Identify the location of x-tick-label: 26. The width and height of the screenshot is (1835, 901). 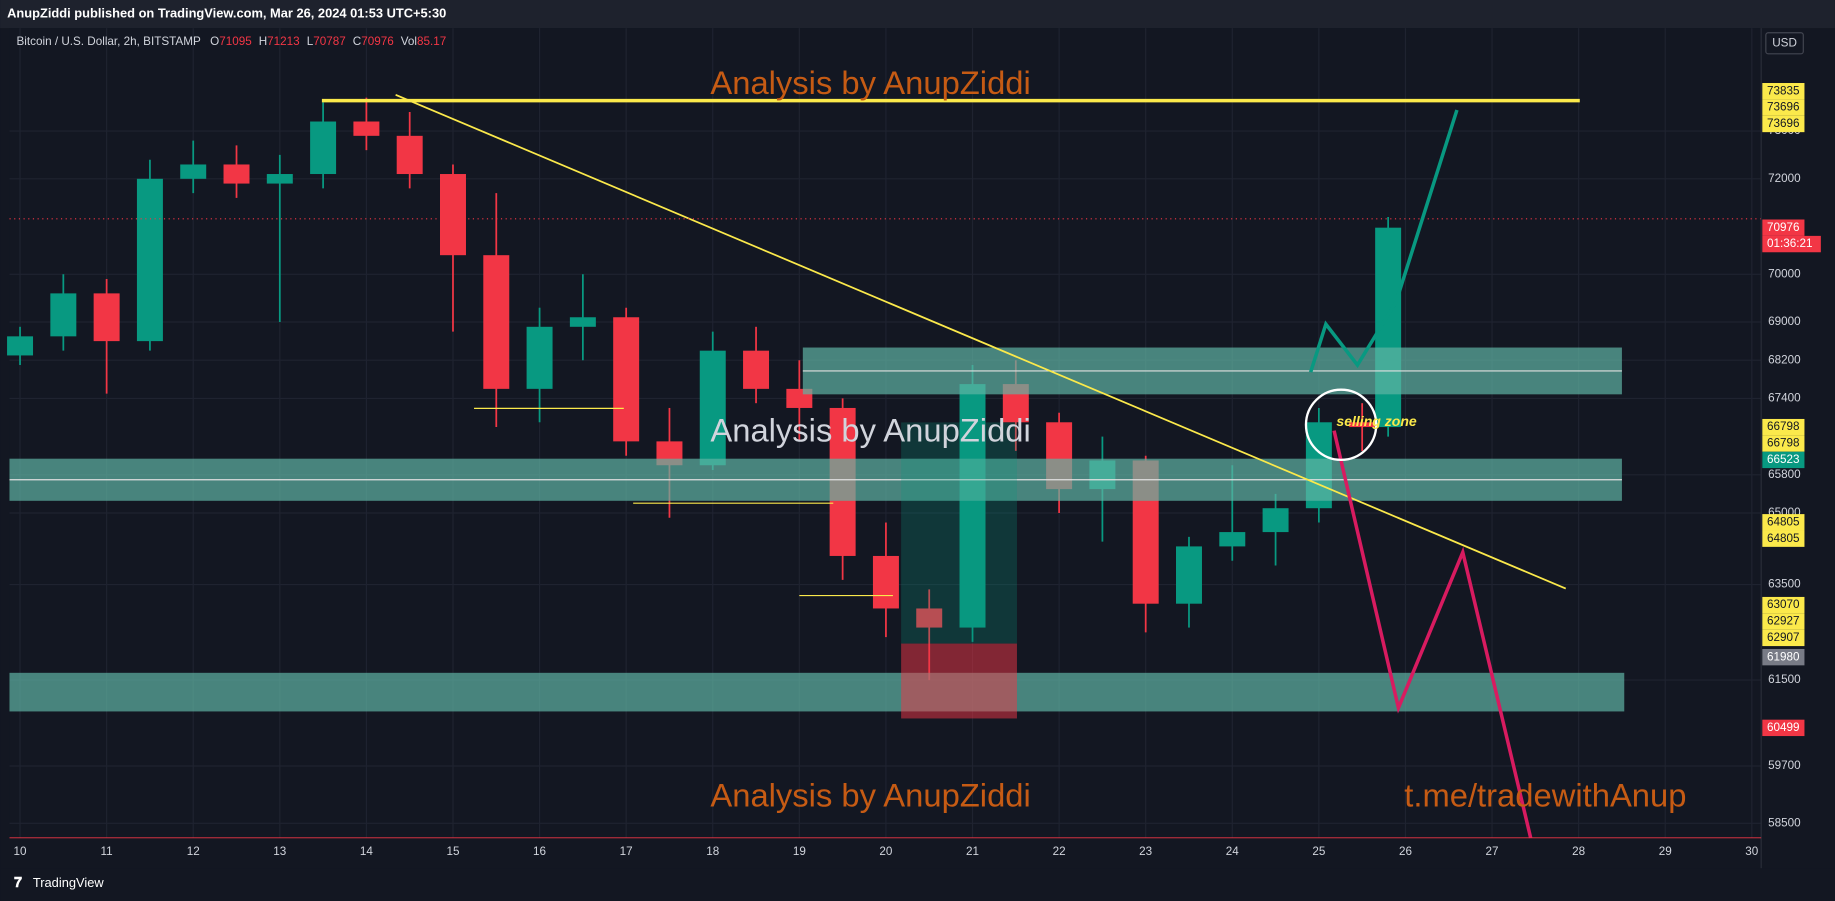
(1405, 851).